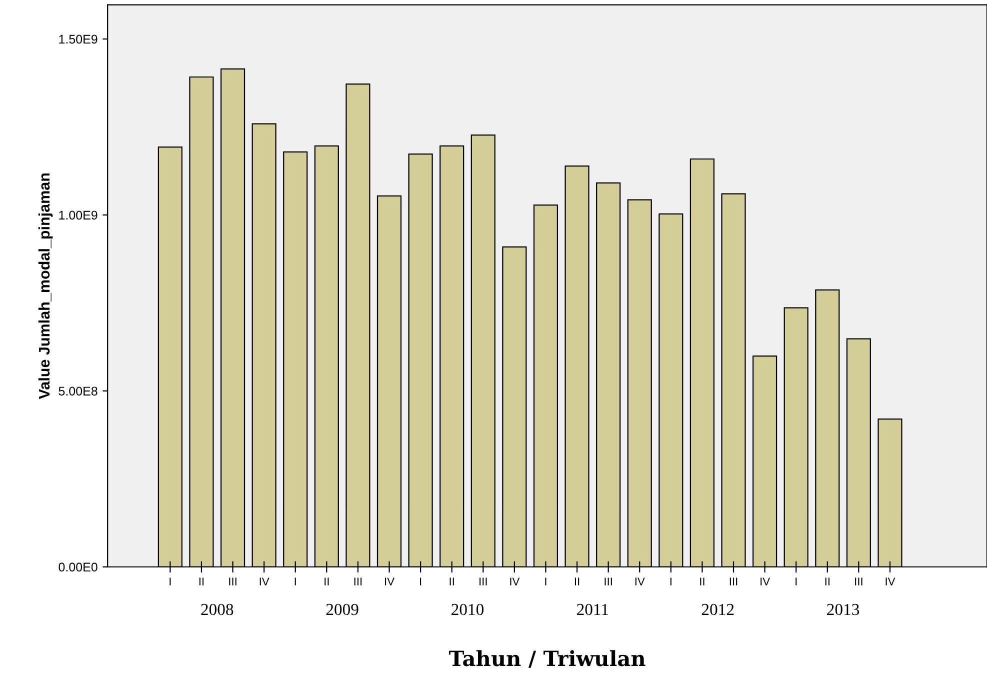  What do you see at coordinates (843, 610) in the screenshot?
I see `text: 2013` at bounding box center [843, 610].